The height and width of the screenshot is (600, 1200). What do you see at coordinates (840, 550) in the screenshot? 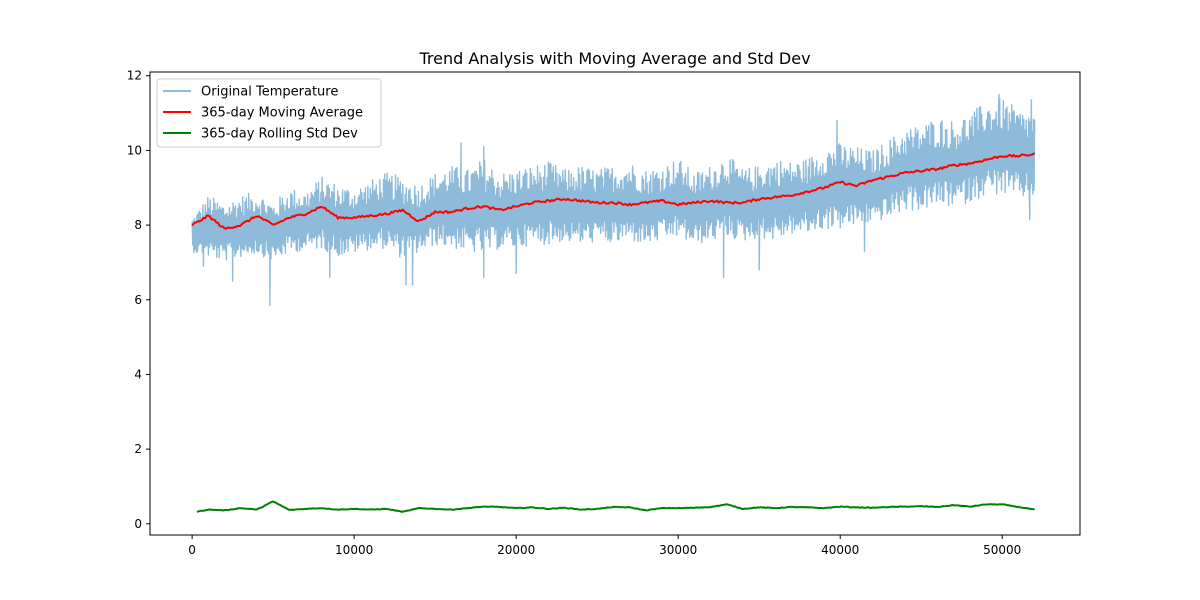
I see `x-tick-label: 40000` at bounding box center [840, 550].